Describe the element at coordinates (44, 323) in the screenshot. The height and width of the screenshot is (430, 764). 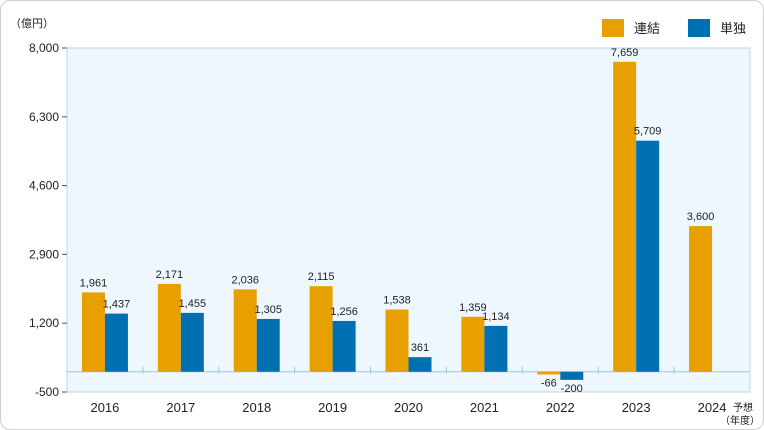
I see `y-tick-label: 1,200` at that location.